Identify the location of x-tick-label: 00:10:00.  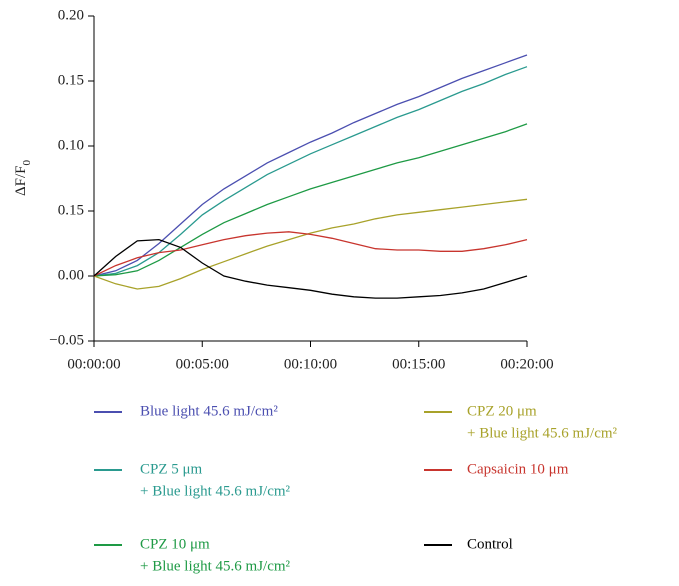
(310, 364).